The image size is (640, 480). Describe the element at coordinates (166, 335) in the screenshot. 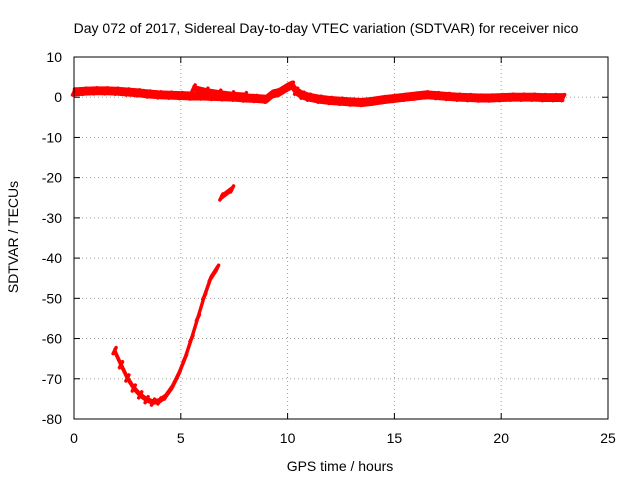

I see `series-low-arc` at that location.